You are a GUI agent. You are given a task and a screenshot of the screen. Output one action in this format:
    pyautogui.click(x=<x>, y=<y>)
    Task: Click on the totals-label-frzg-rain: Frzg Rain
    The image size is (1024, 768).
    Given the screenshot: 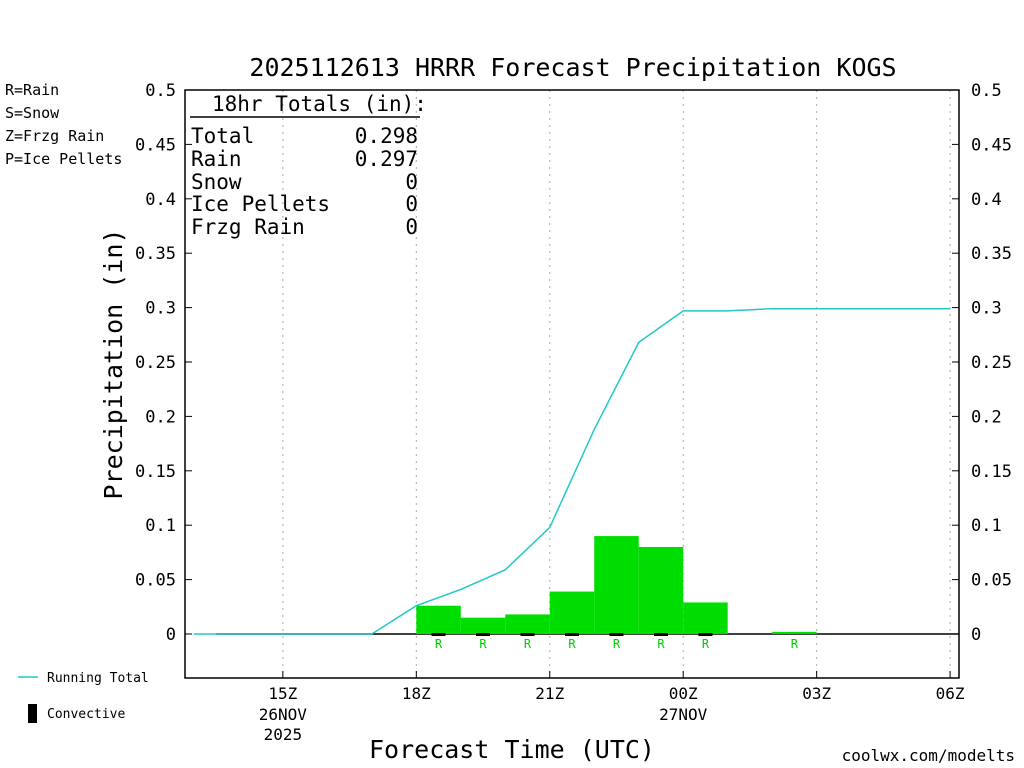 What is the action you would take?
    pyautogui.click(x=248, y=227)
    